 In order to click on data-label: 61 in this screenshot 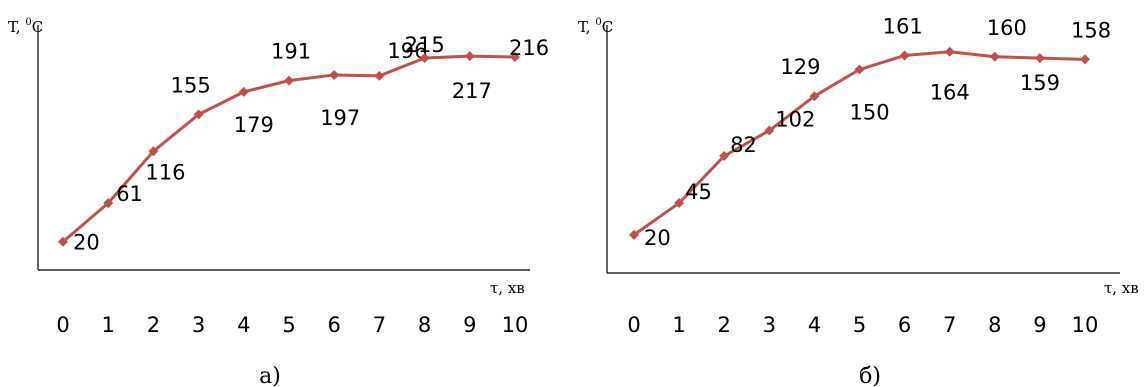, I will do `click(129, 194)`.